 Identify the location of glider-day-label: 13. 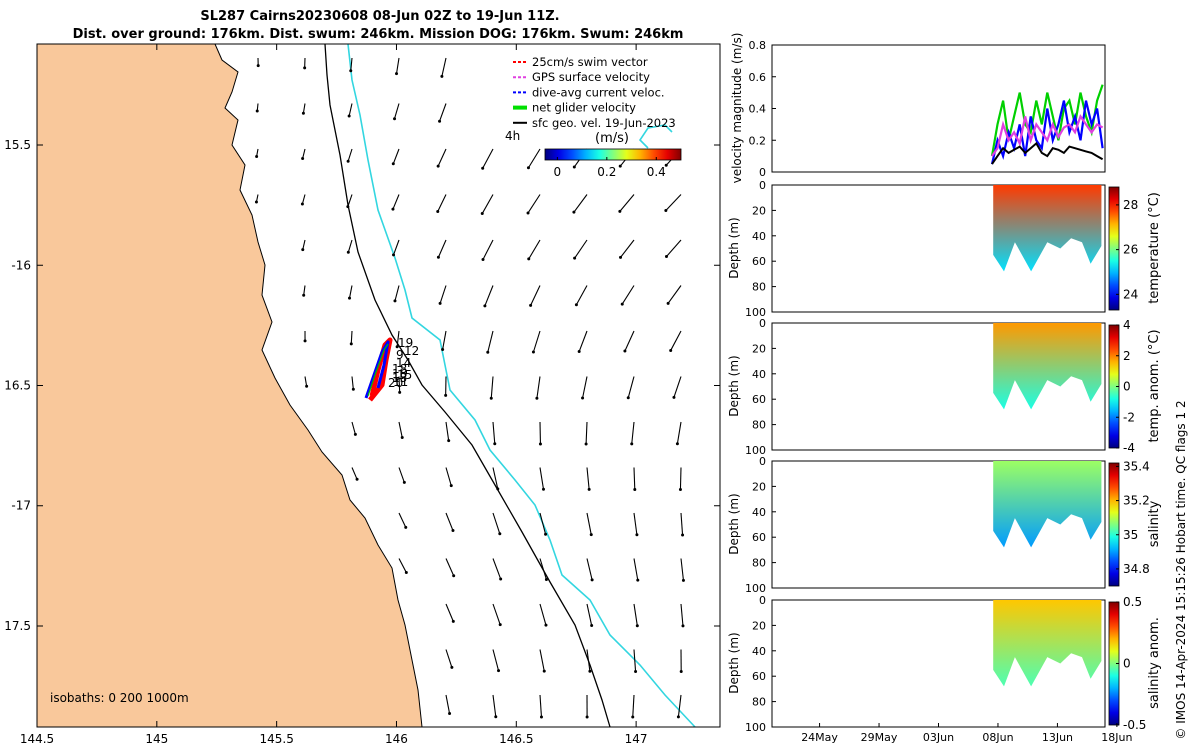
(399, 378).